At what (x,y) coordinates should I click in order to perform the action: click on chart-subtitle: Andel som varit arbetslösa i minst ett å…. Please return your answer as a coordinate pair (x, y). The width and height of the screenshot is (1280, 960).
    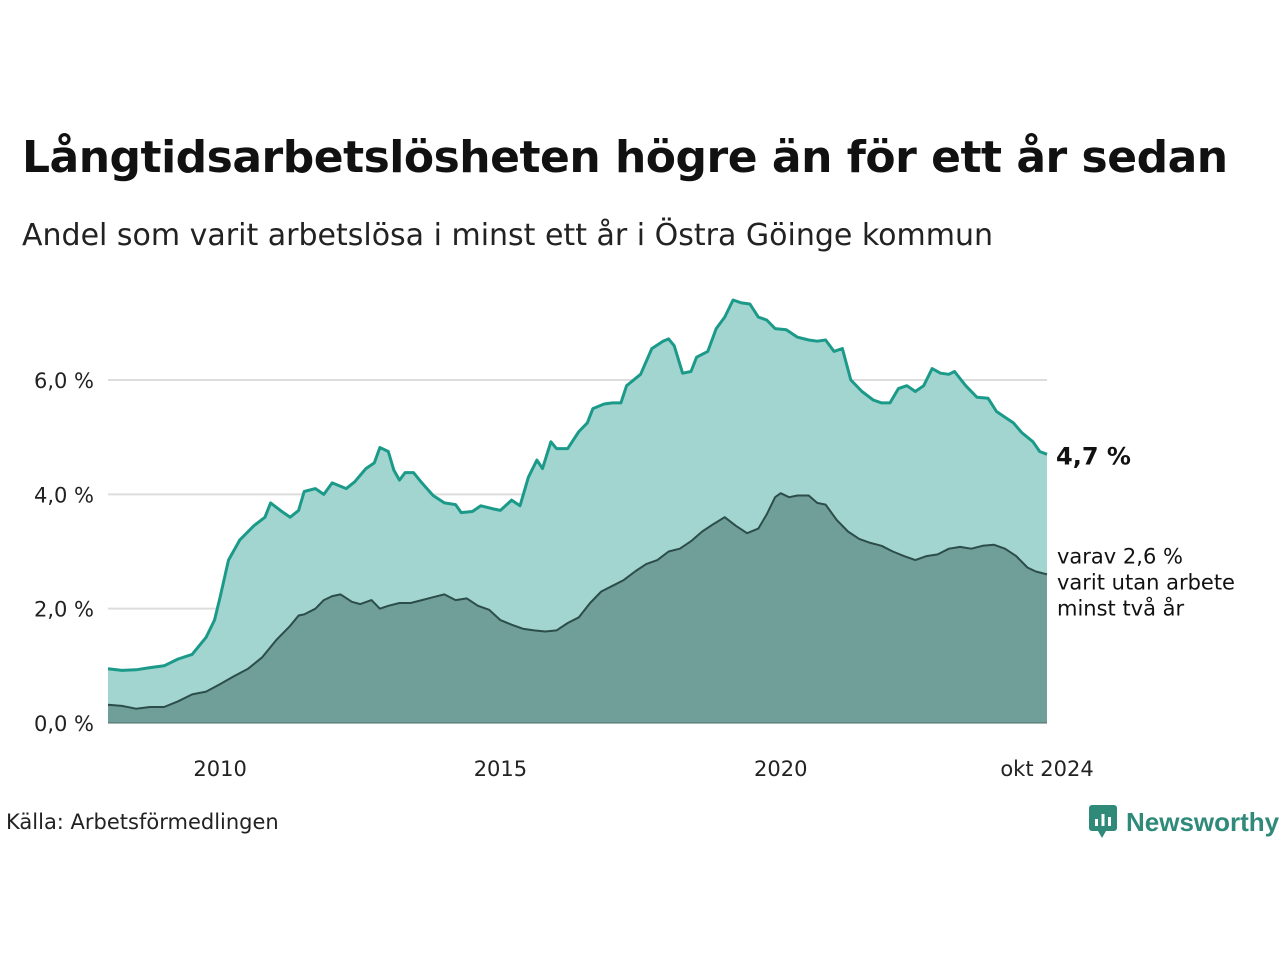
    Looking at the image, I should click on (508, 235).